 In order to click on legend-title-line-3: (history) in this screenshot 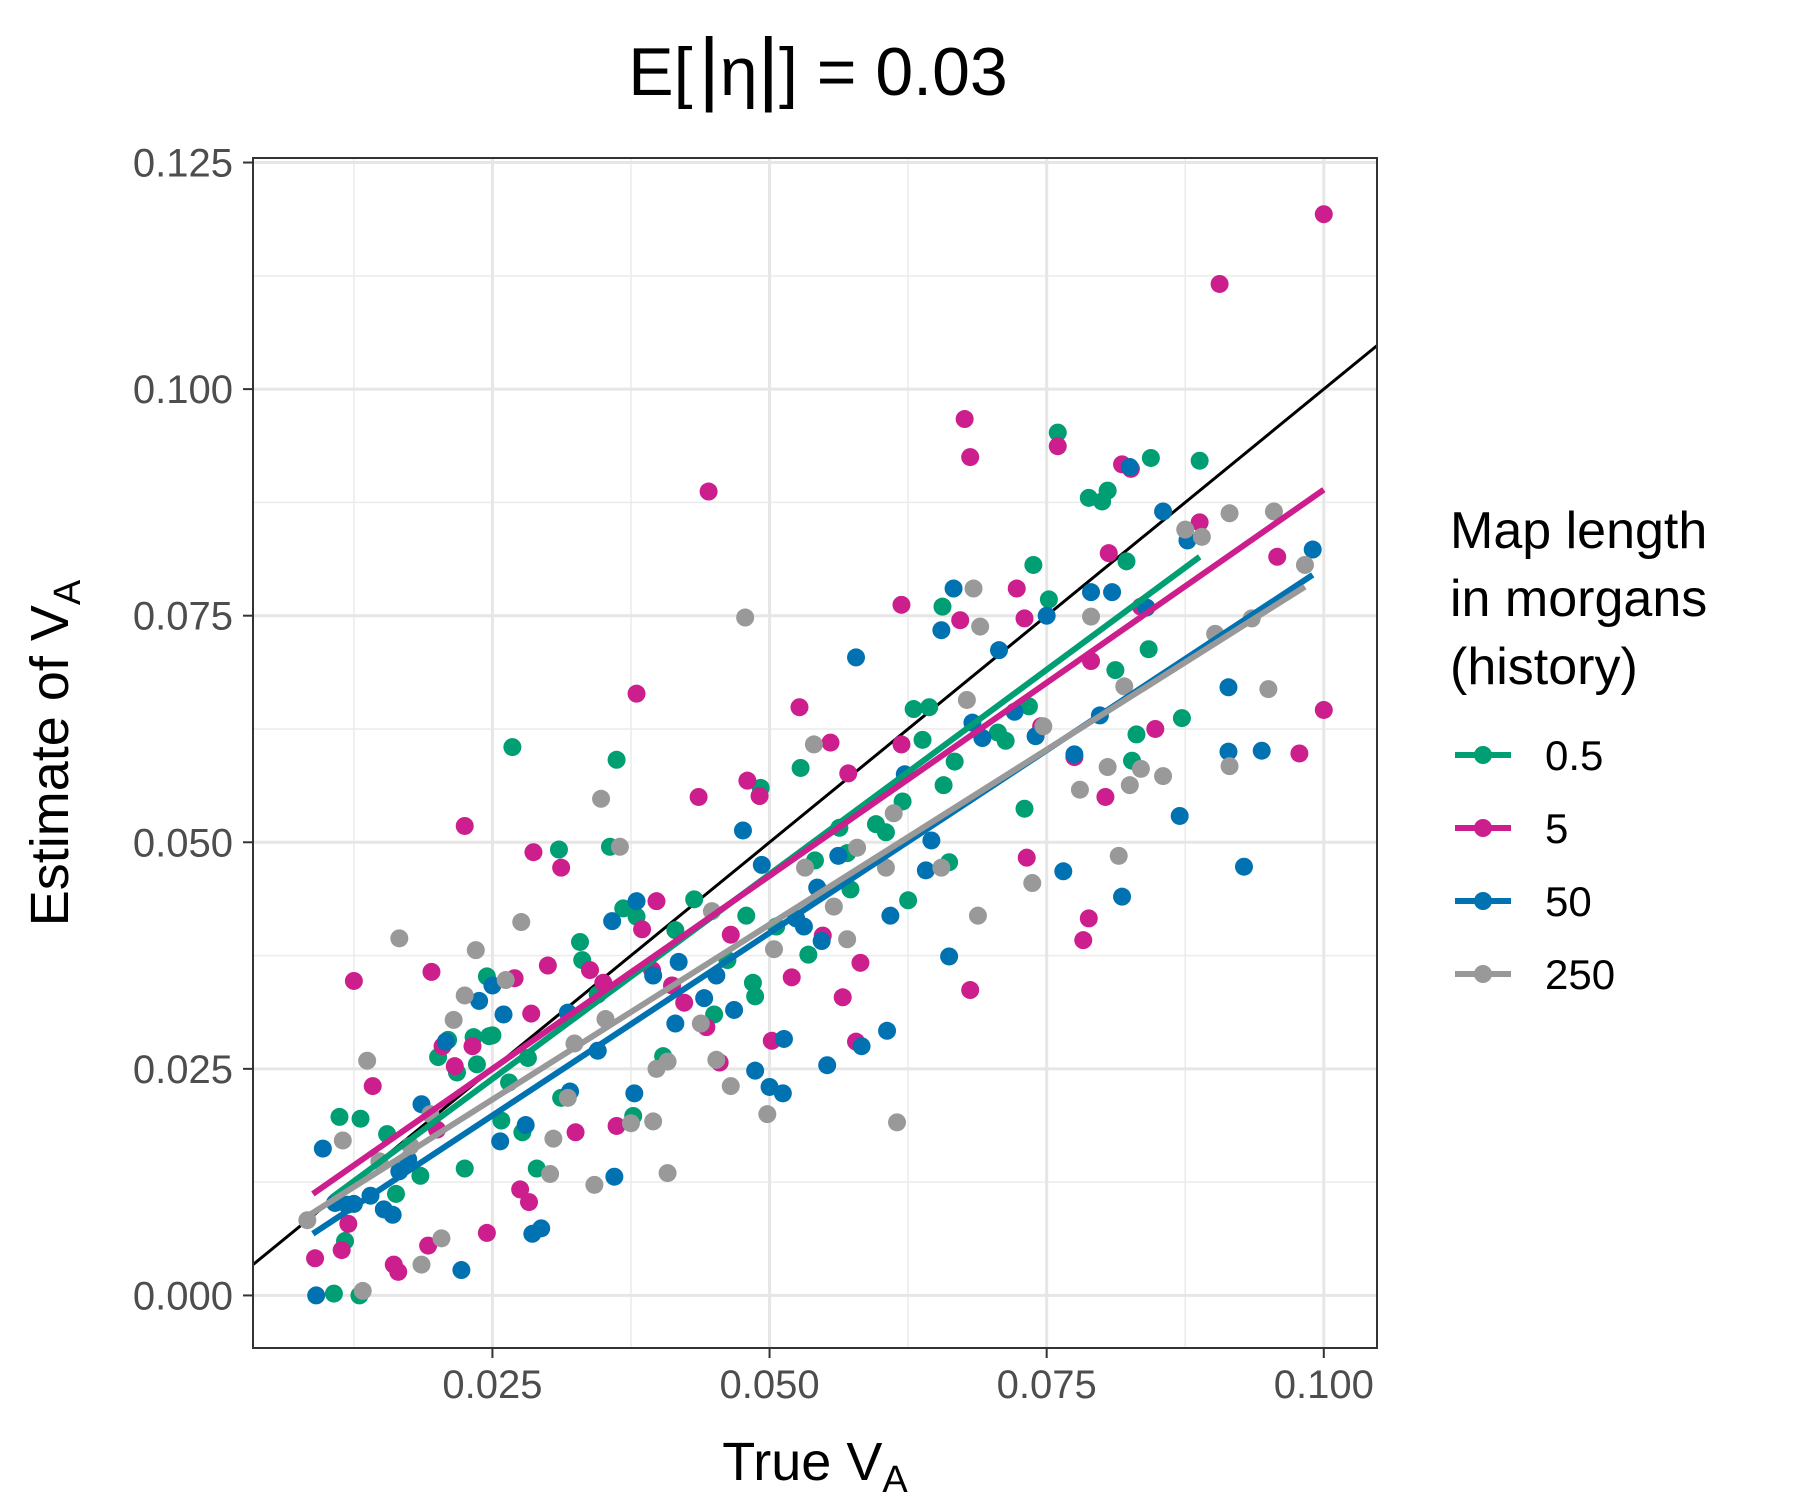, I will do `click(1544, 667)`.